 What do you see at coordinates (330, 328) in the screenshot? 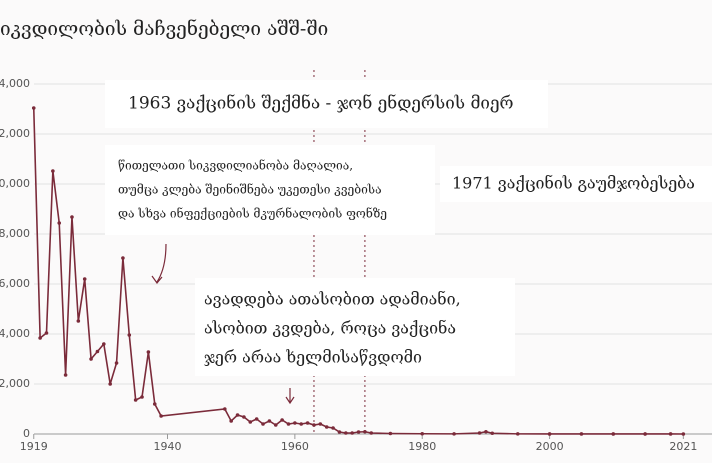
I see `annotation-text: ასობით კვდება, როცა ვაქცინა` at bounding box center [330, 328].